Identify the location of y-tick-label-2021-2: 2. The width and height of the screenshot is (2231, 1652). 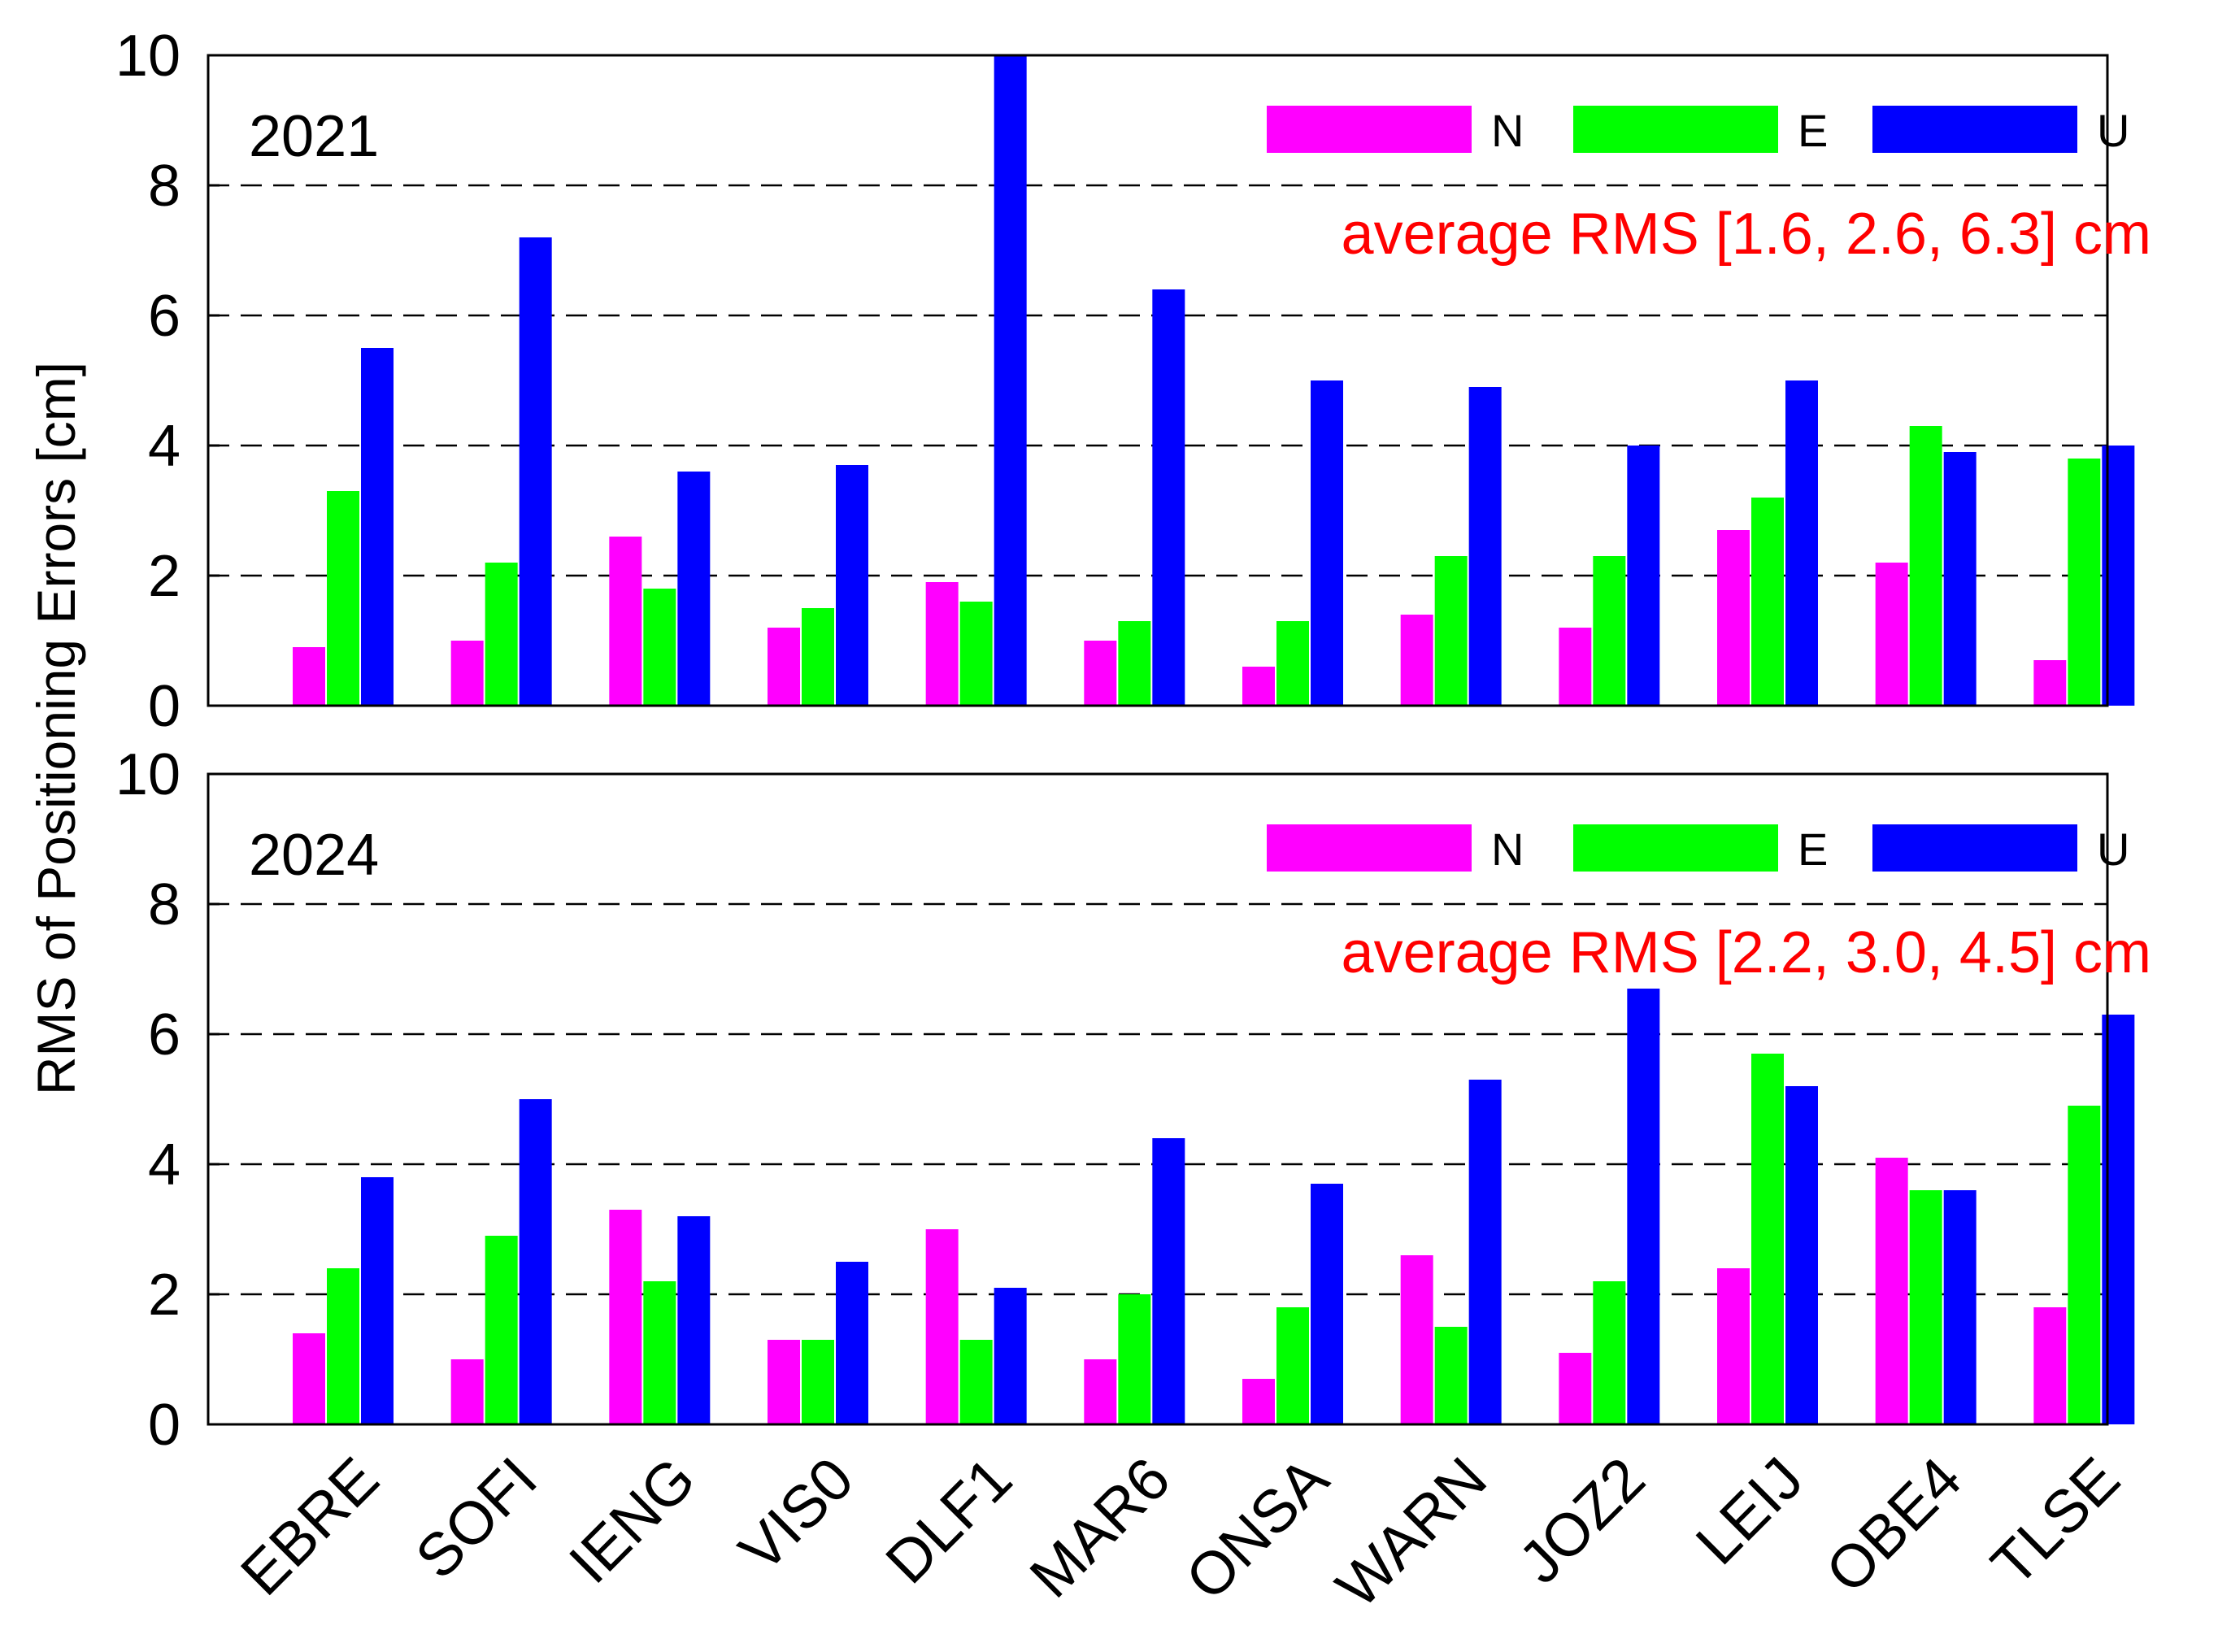
(164, 576).